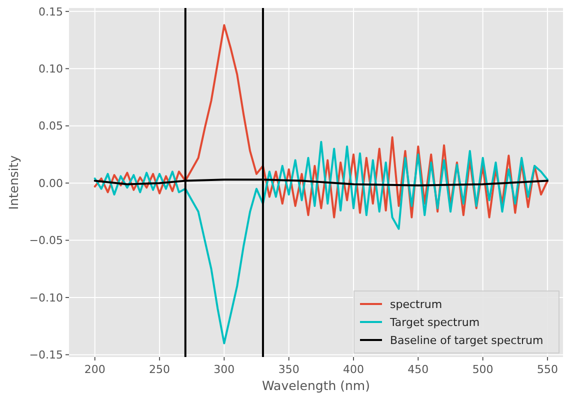 The image size is (579, 403). Describe the element at coordinates (95, 369) in the screenshot. I see `x-tick-label: 200` at that location.